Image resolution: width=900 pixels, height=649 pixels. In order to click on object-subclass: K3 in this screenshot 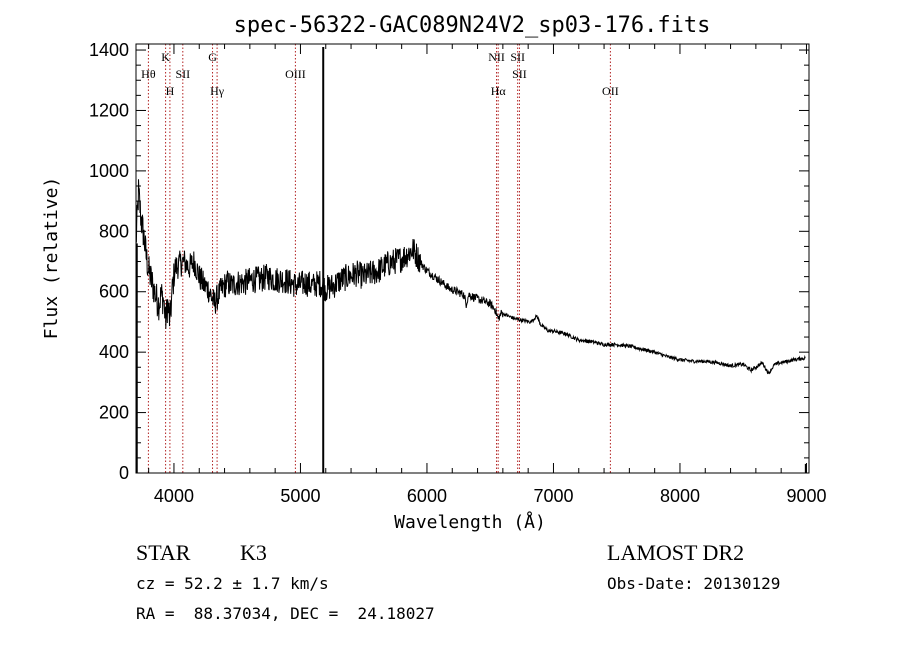, I will do `click(253, 552)`.